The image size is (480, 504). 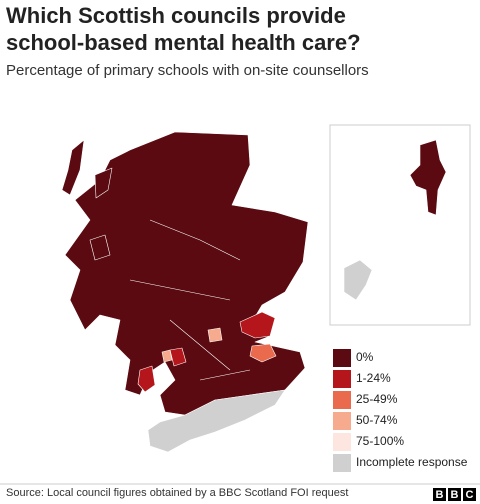 I want to click on boundary, so click(x=190, y=300).